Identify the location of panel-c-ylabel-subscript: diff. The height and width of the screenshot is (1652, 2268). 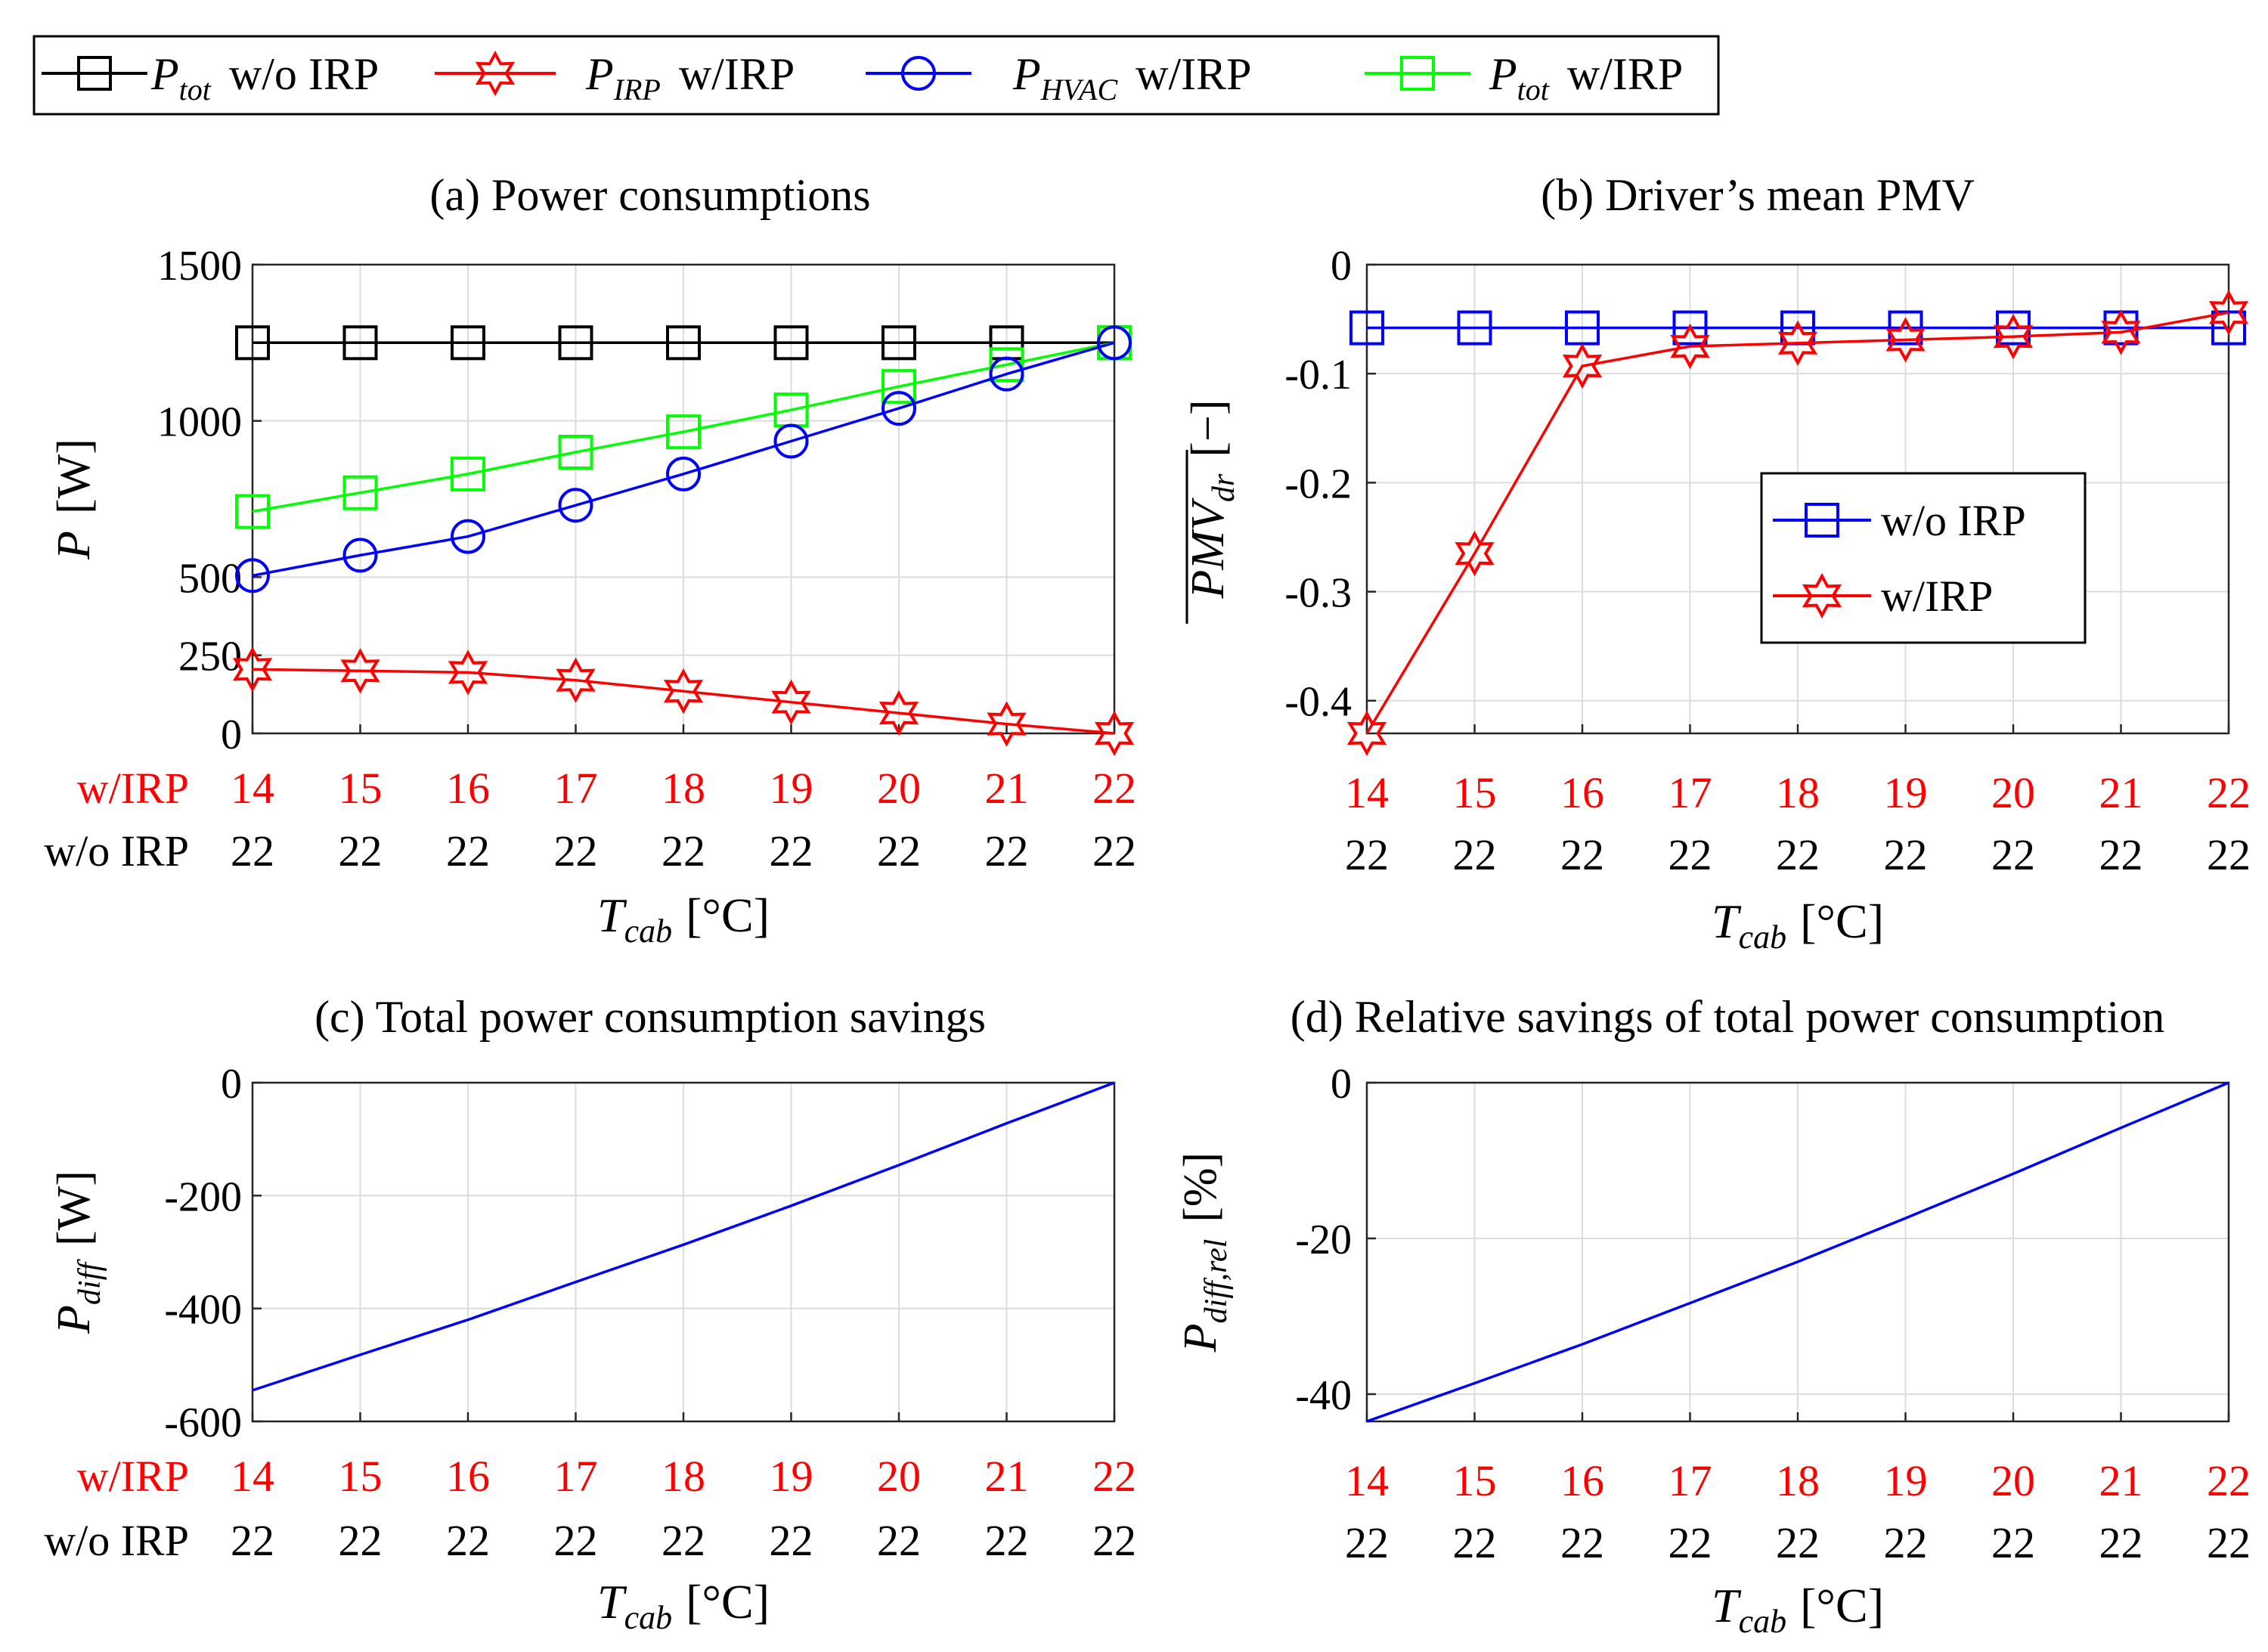
(90, 1282).